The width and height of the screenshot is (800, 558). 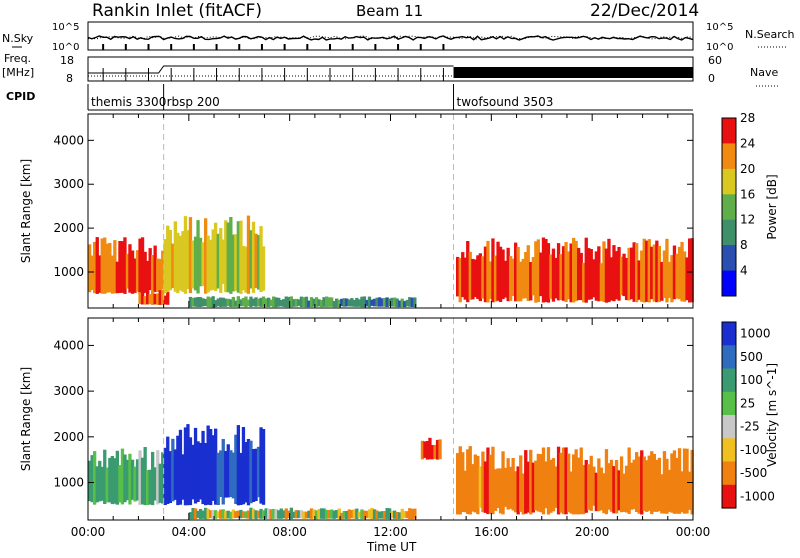 What do you see at coordinates (68, 184) in the screenshot?
I see `y-tick-label: 3000` at bounding box center [68, 184].